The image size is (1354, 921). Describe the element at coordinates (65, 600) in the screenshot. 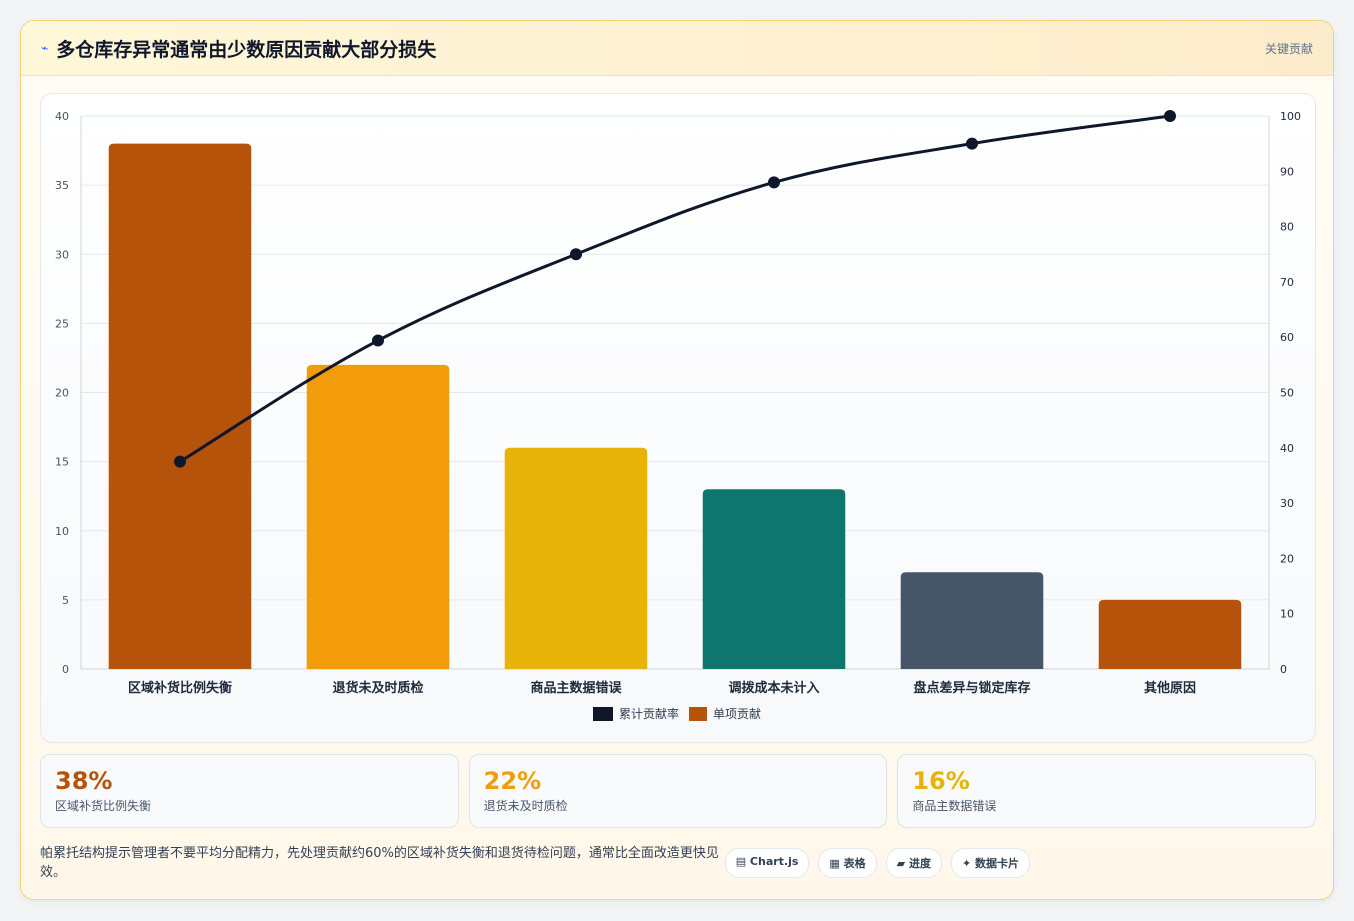

I see `y-tick-label: 5` at that location.